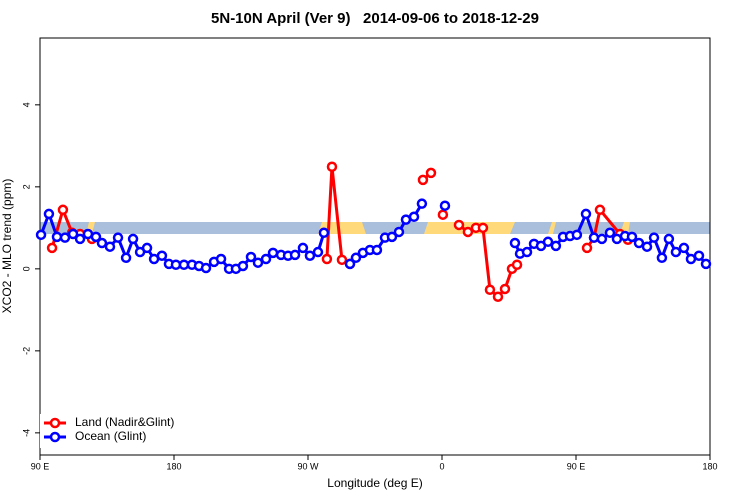 This screenshot has height=500, width=750. I want to click on legend-label: Ocean (Glint), so click(110, 436).